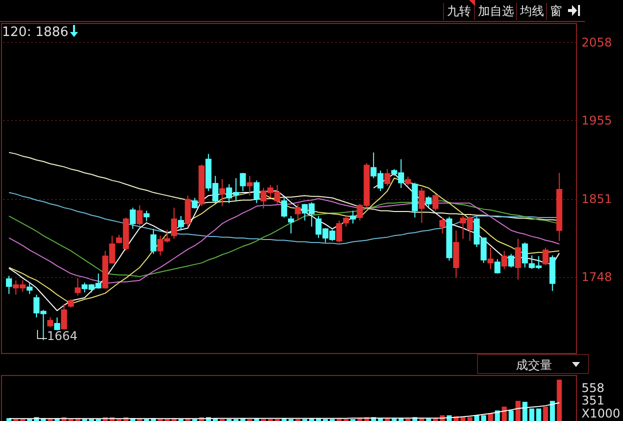 The width and height of the screenshot is (623, 421). What do you see at coordinates (62, 336) in the screenshot?
I see `annotation: 1664` at bounding box center [62, 336].